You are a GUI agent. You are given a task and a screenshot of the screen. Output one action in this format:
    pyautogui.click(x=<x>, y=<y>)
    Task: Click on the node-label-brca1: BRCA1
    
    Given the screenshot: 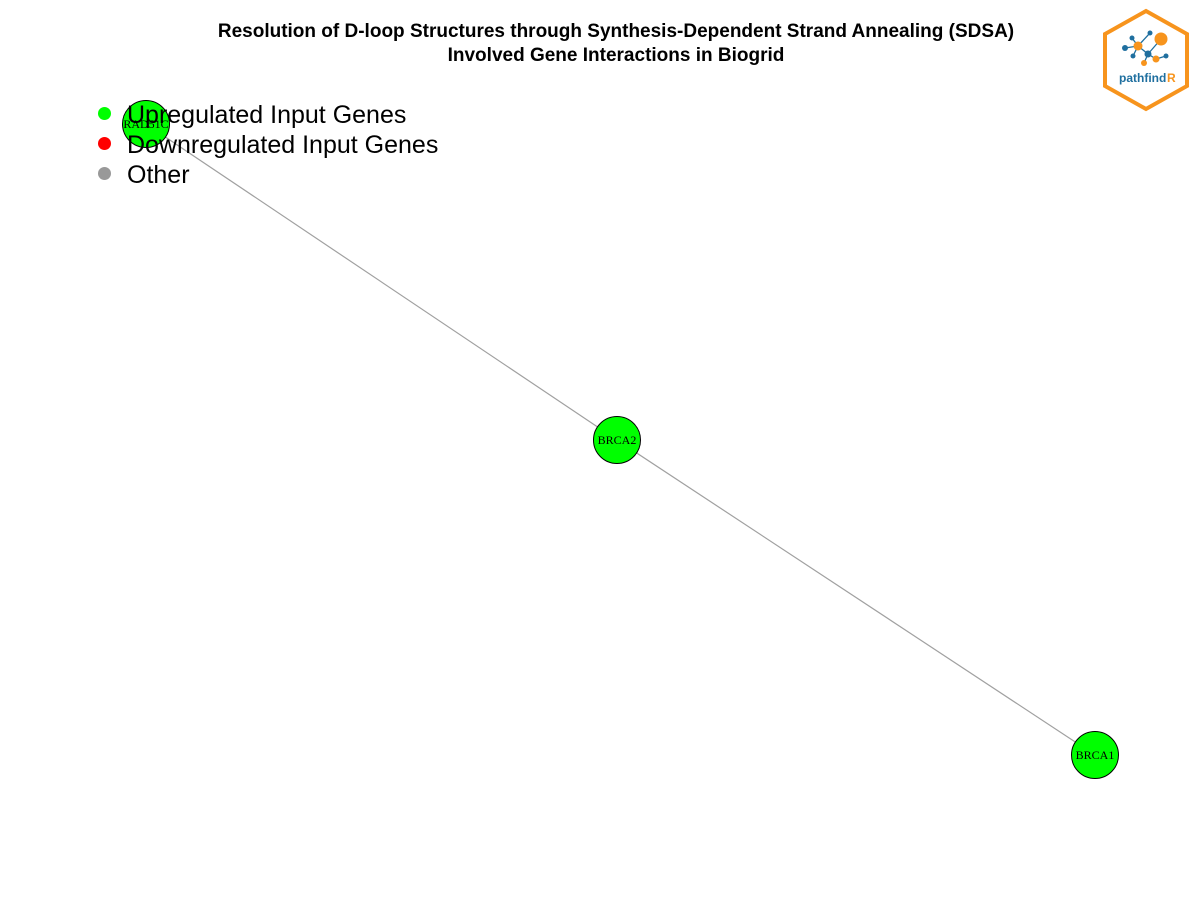 What is the action you would take?
    pyautogui.click(x=1095, y=755)
    